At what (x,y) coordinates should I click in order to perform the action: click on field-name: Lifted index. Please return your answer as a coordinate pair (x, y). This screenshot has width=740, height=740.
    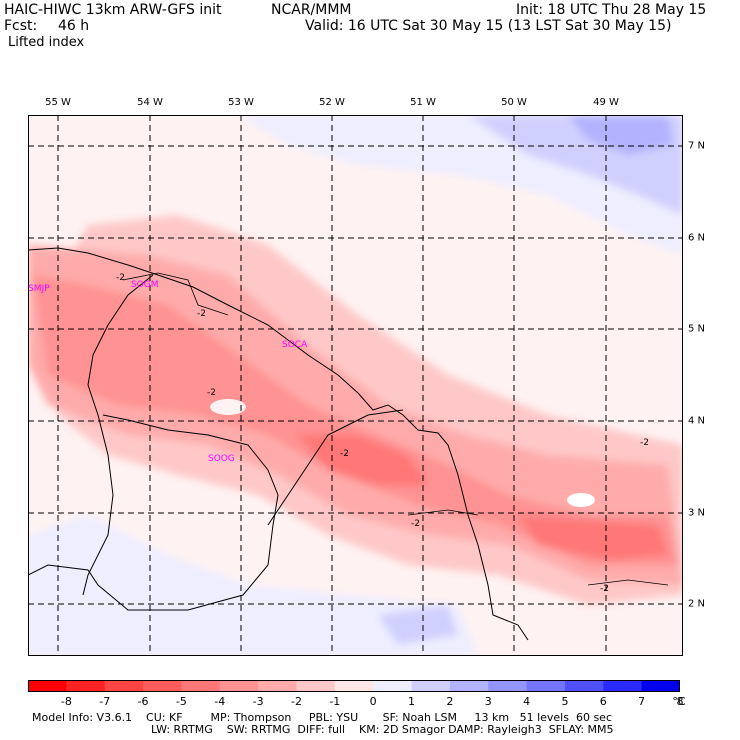
    Looking at the image, I should click on (46, 42).